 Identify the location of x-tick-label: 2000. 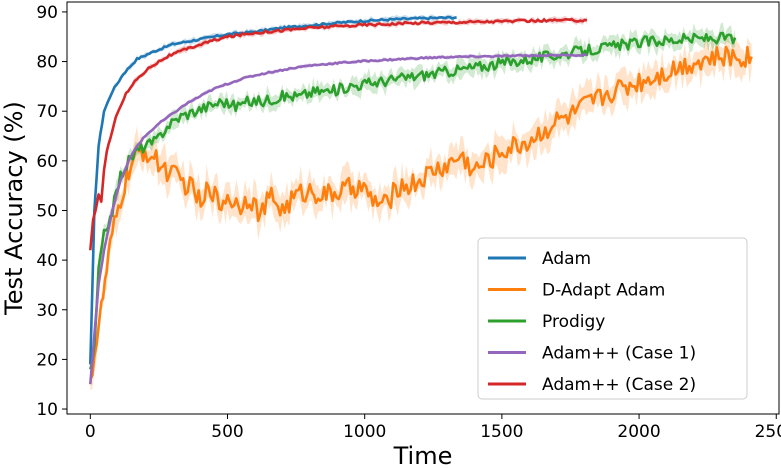
(638, 432).